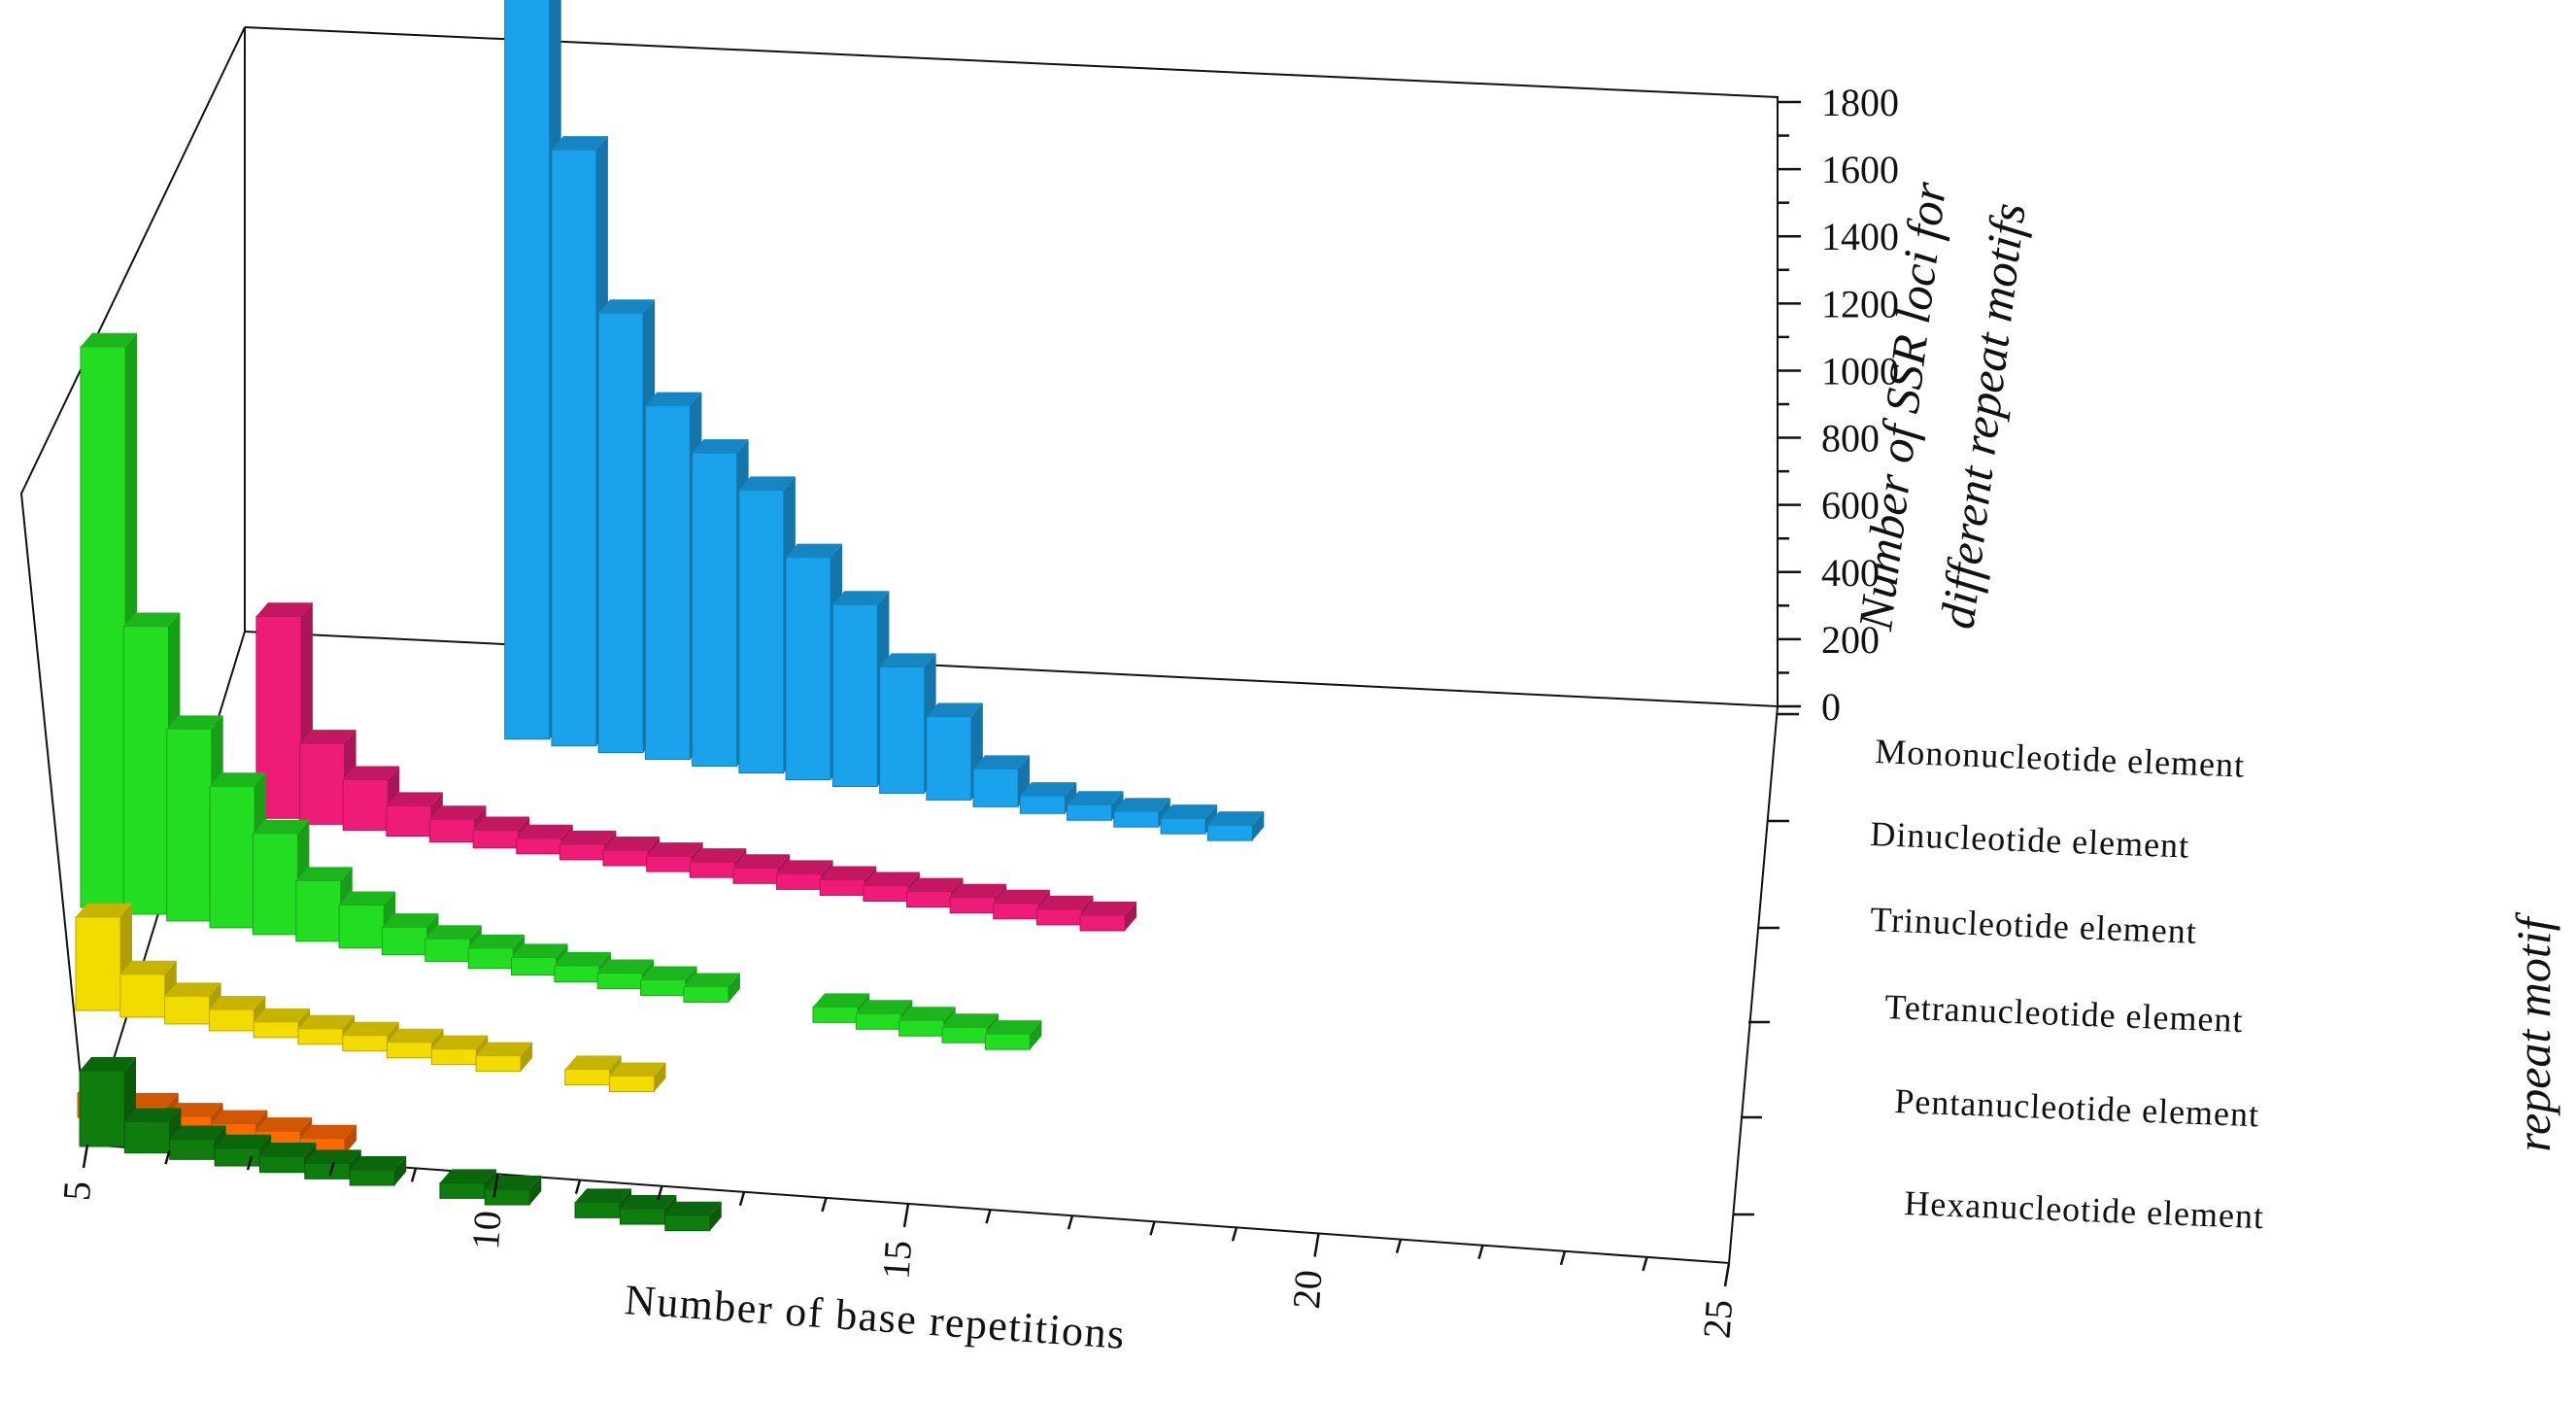  What do you see at coordinates (76, 1191) in the screenshot?
I see `x-tick-label: 5` at bounding box center [76, 1191].